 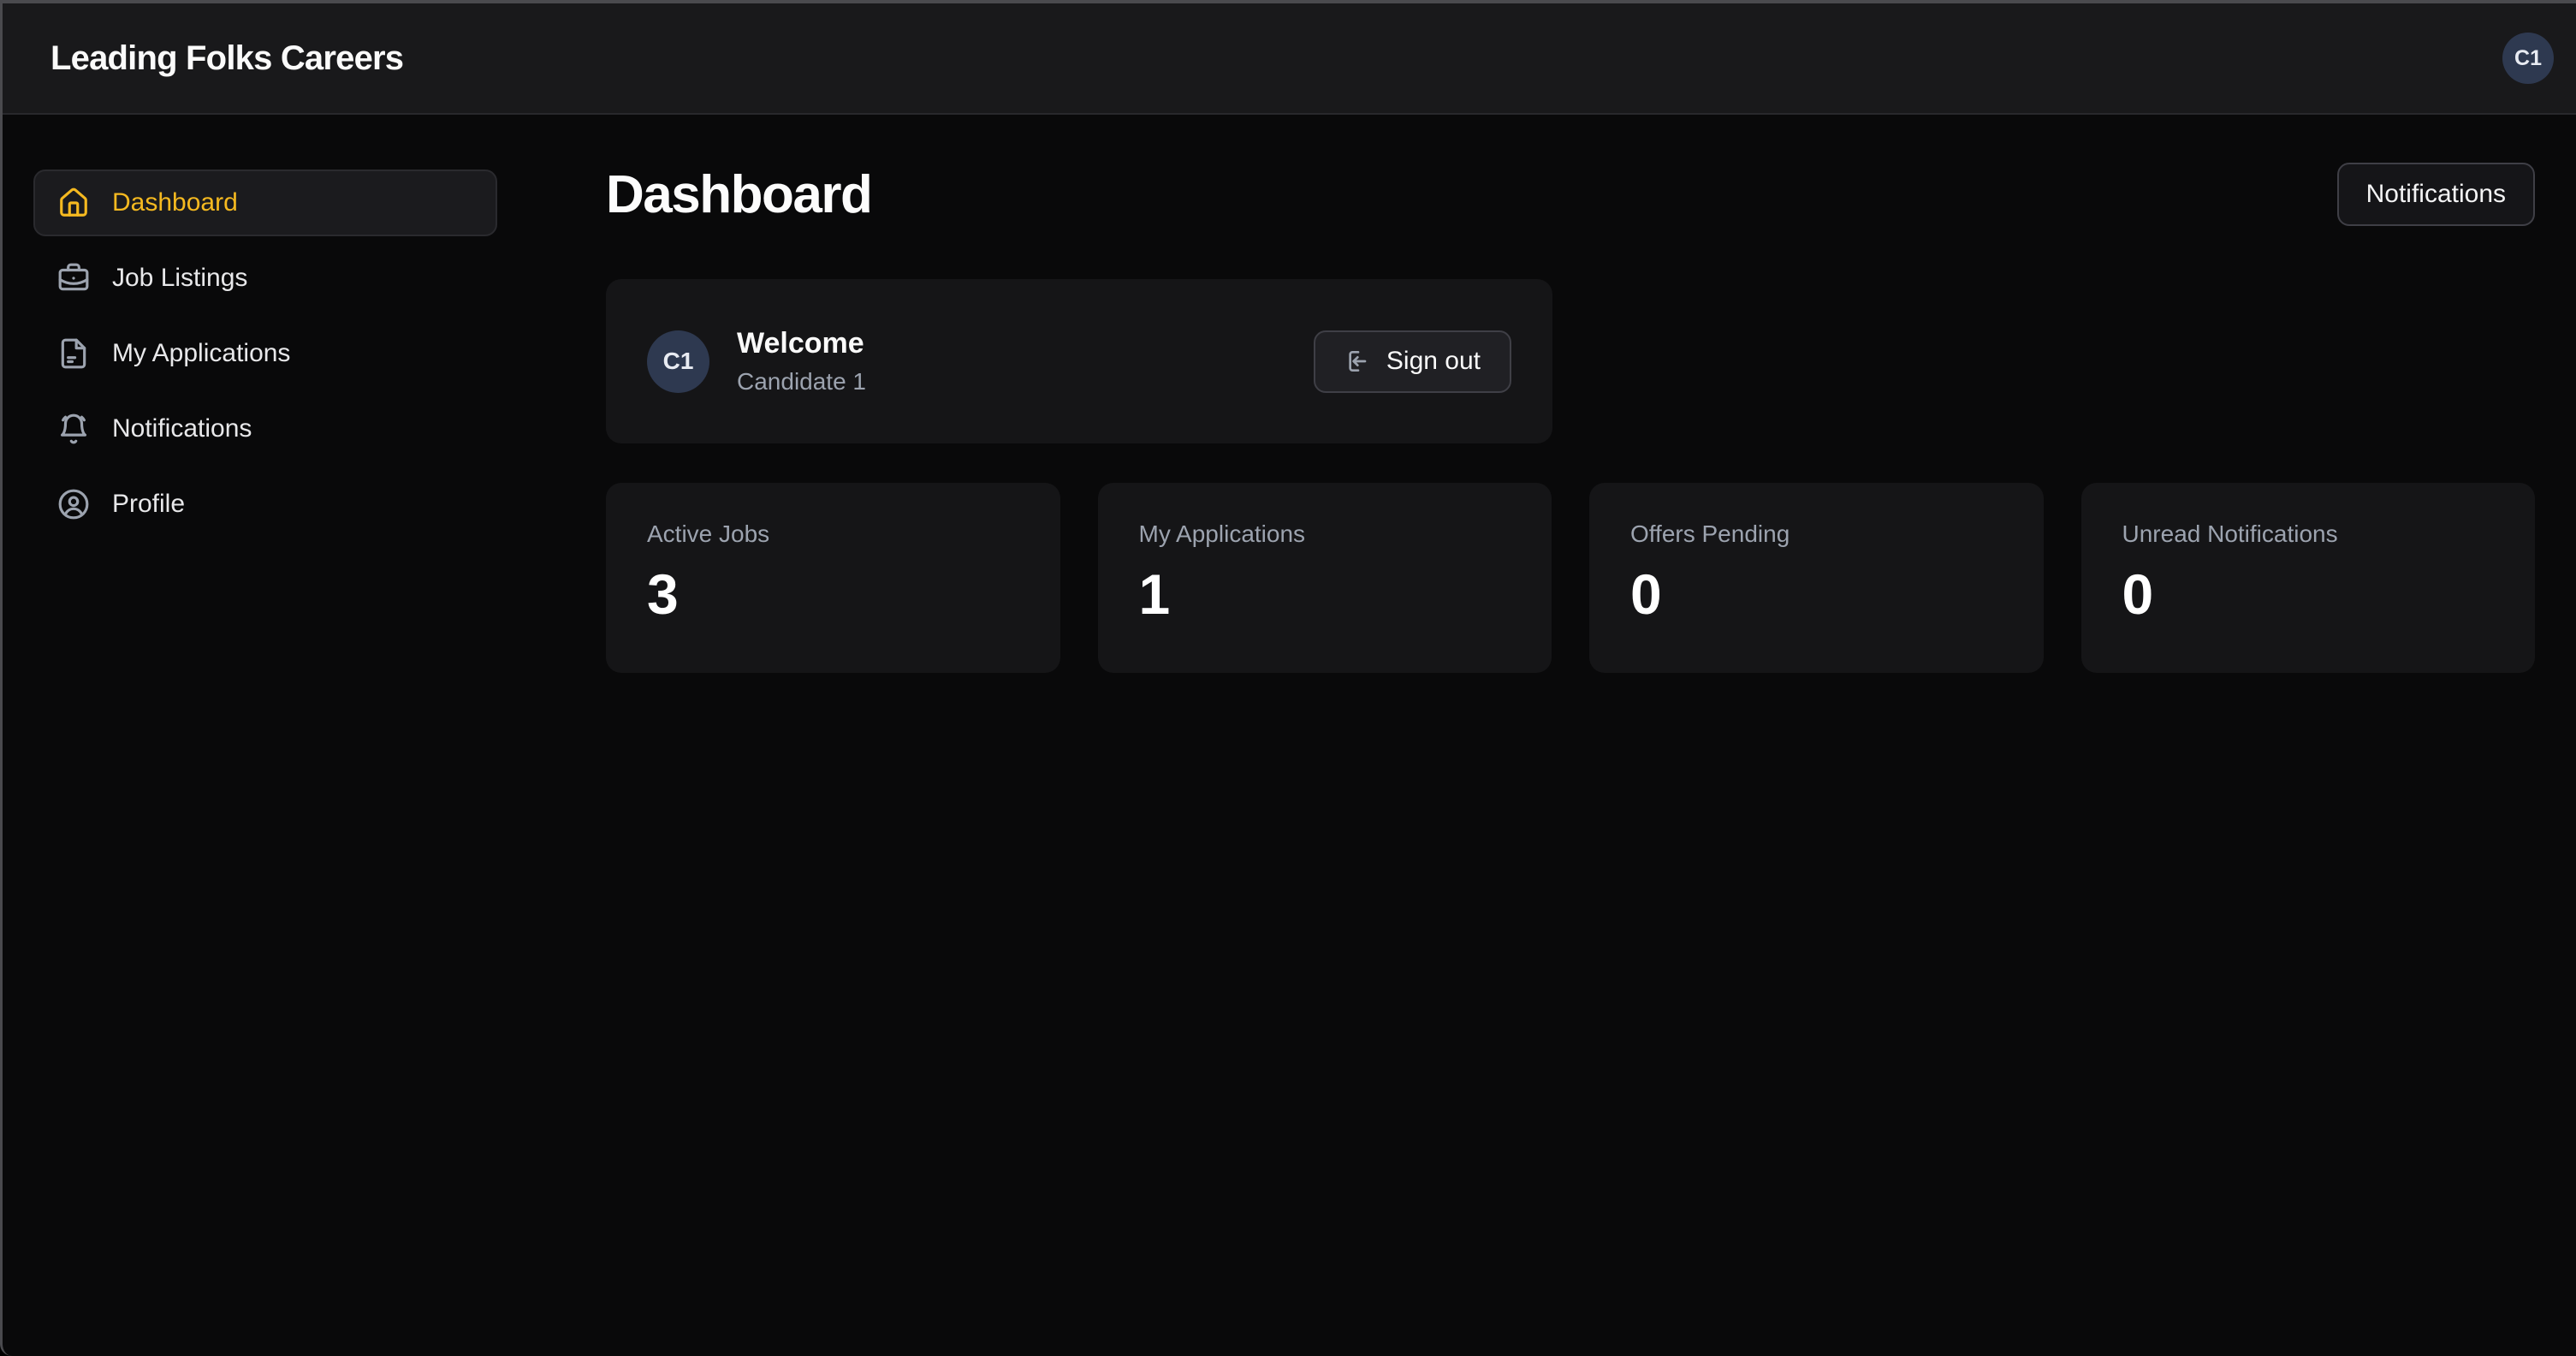 What do you see at coordinates (800, 343) in the screenshot?
I see `welcome-greeting: Welcome` at bounding box center [800, 343].